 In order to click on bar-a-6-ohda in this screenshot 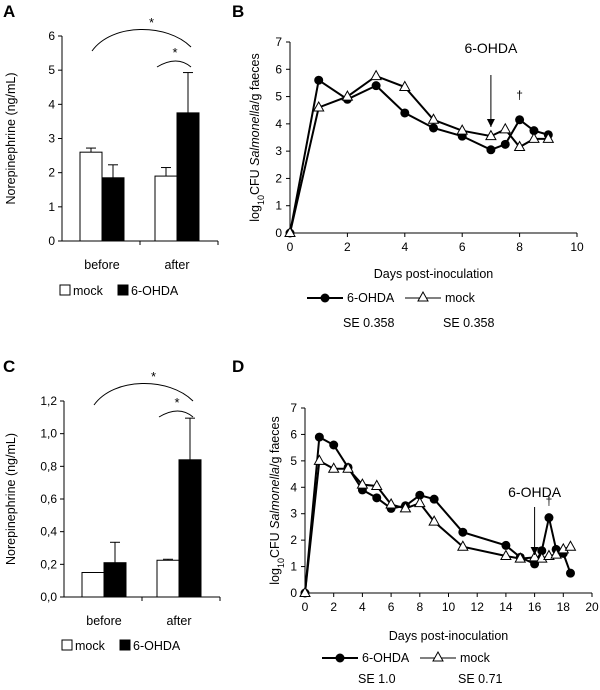, I will do `click(188, 177)`.